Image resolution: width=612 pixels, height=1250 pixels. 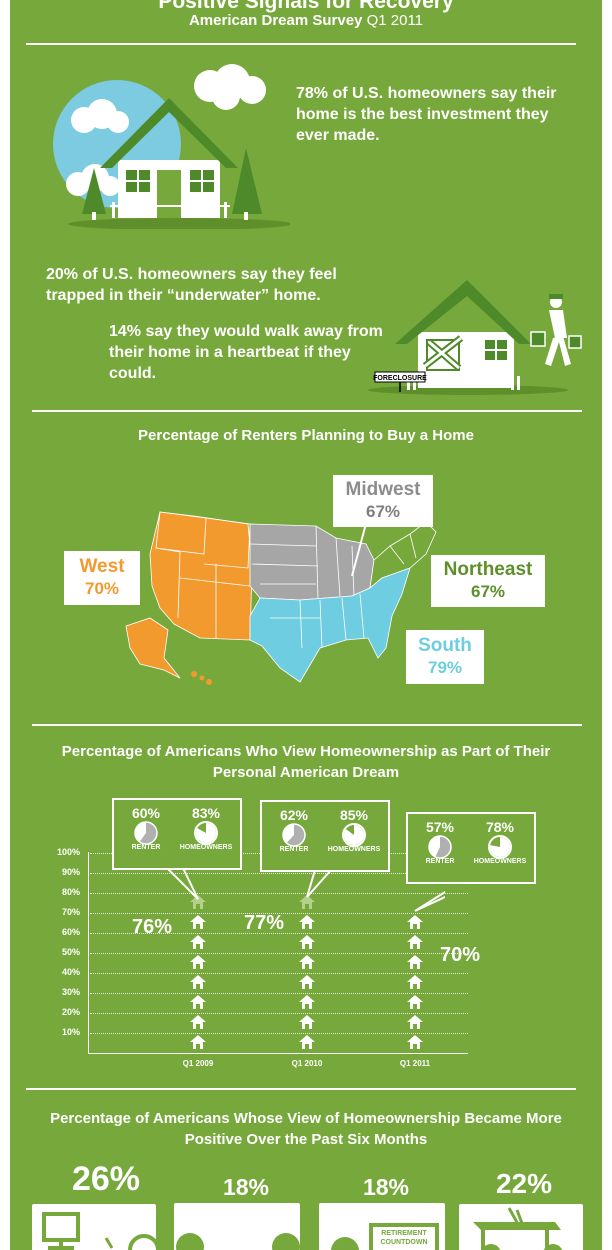 I want to click on page-title: Positive Signals for Recovery, so click(x=306, y=6).